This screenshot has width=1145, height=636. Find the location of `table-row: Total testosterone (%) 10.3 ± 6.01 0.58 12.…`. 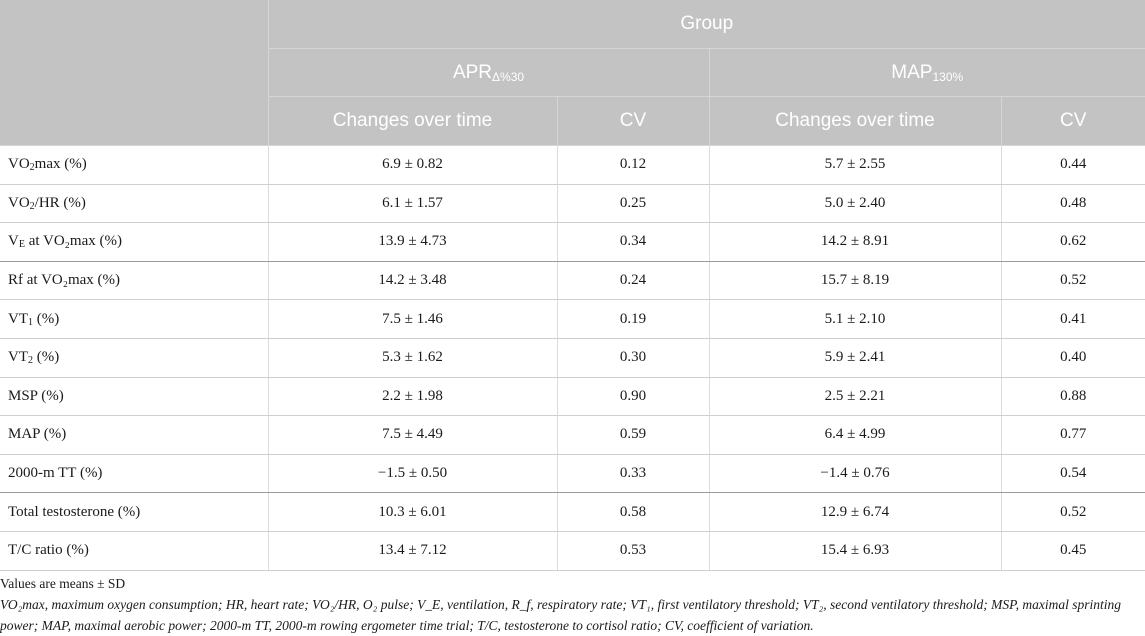

table-row: Total testosterone (%) 10.3 ± 6.01 0.58 12.… is located at coordinates (572, 512).